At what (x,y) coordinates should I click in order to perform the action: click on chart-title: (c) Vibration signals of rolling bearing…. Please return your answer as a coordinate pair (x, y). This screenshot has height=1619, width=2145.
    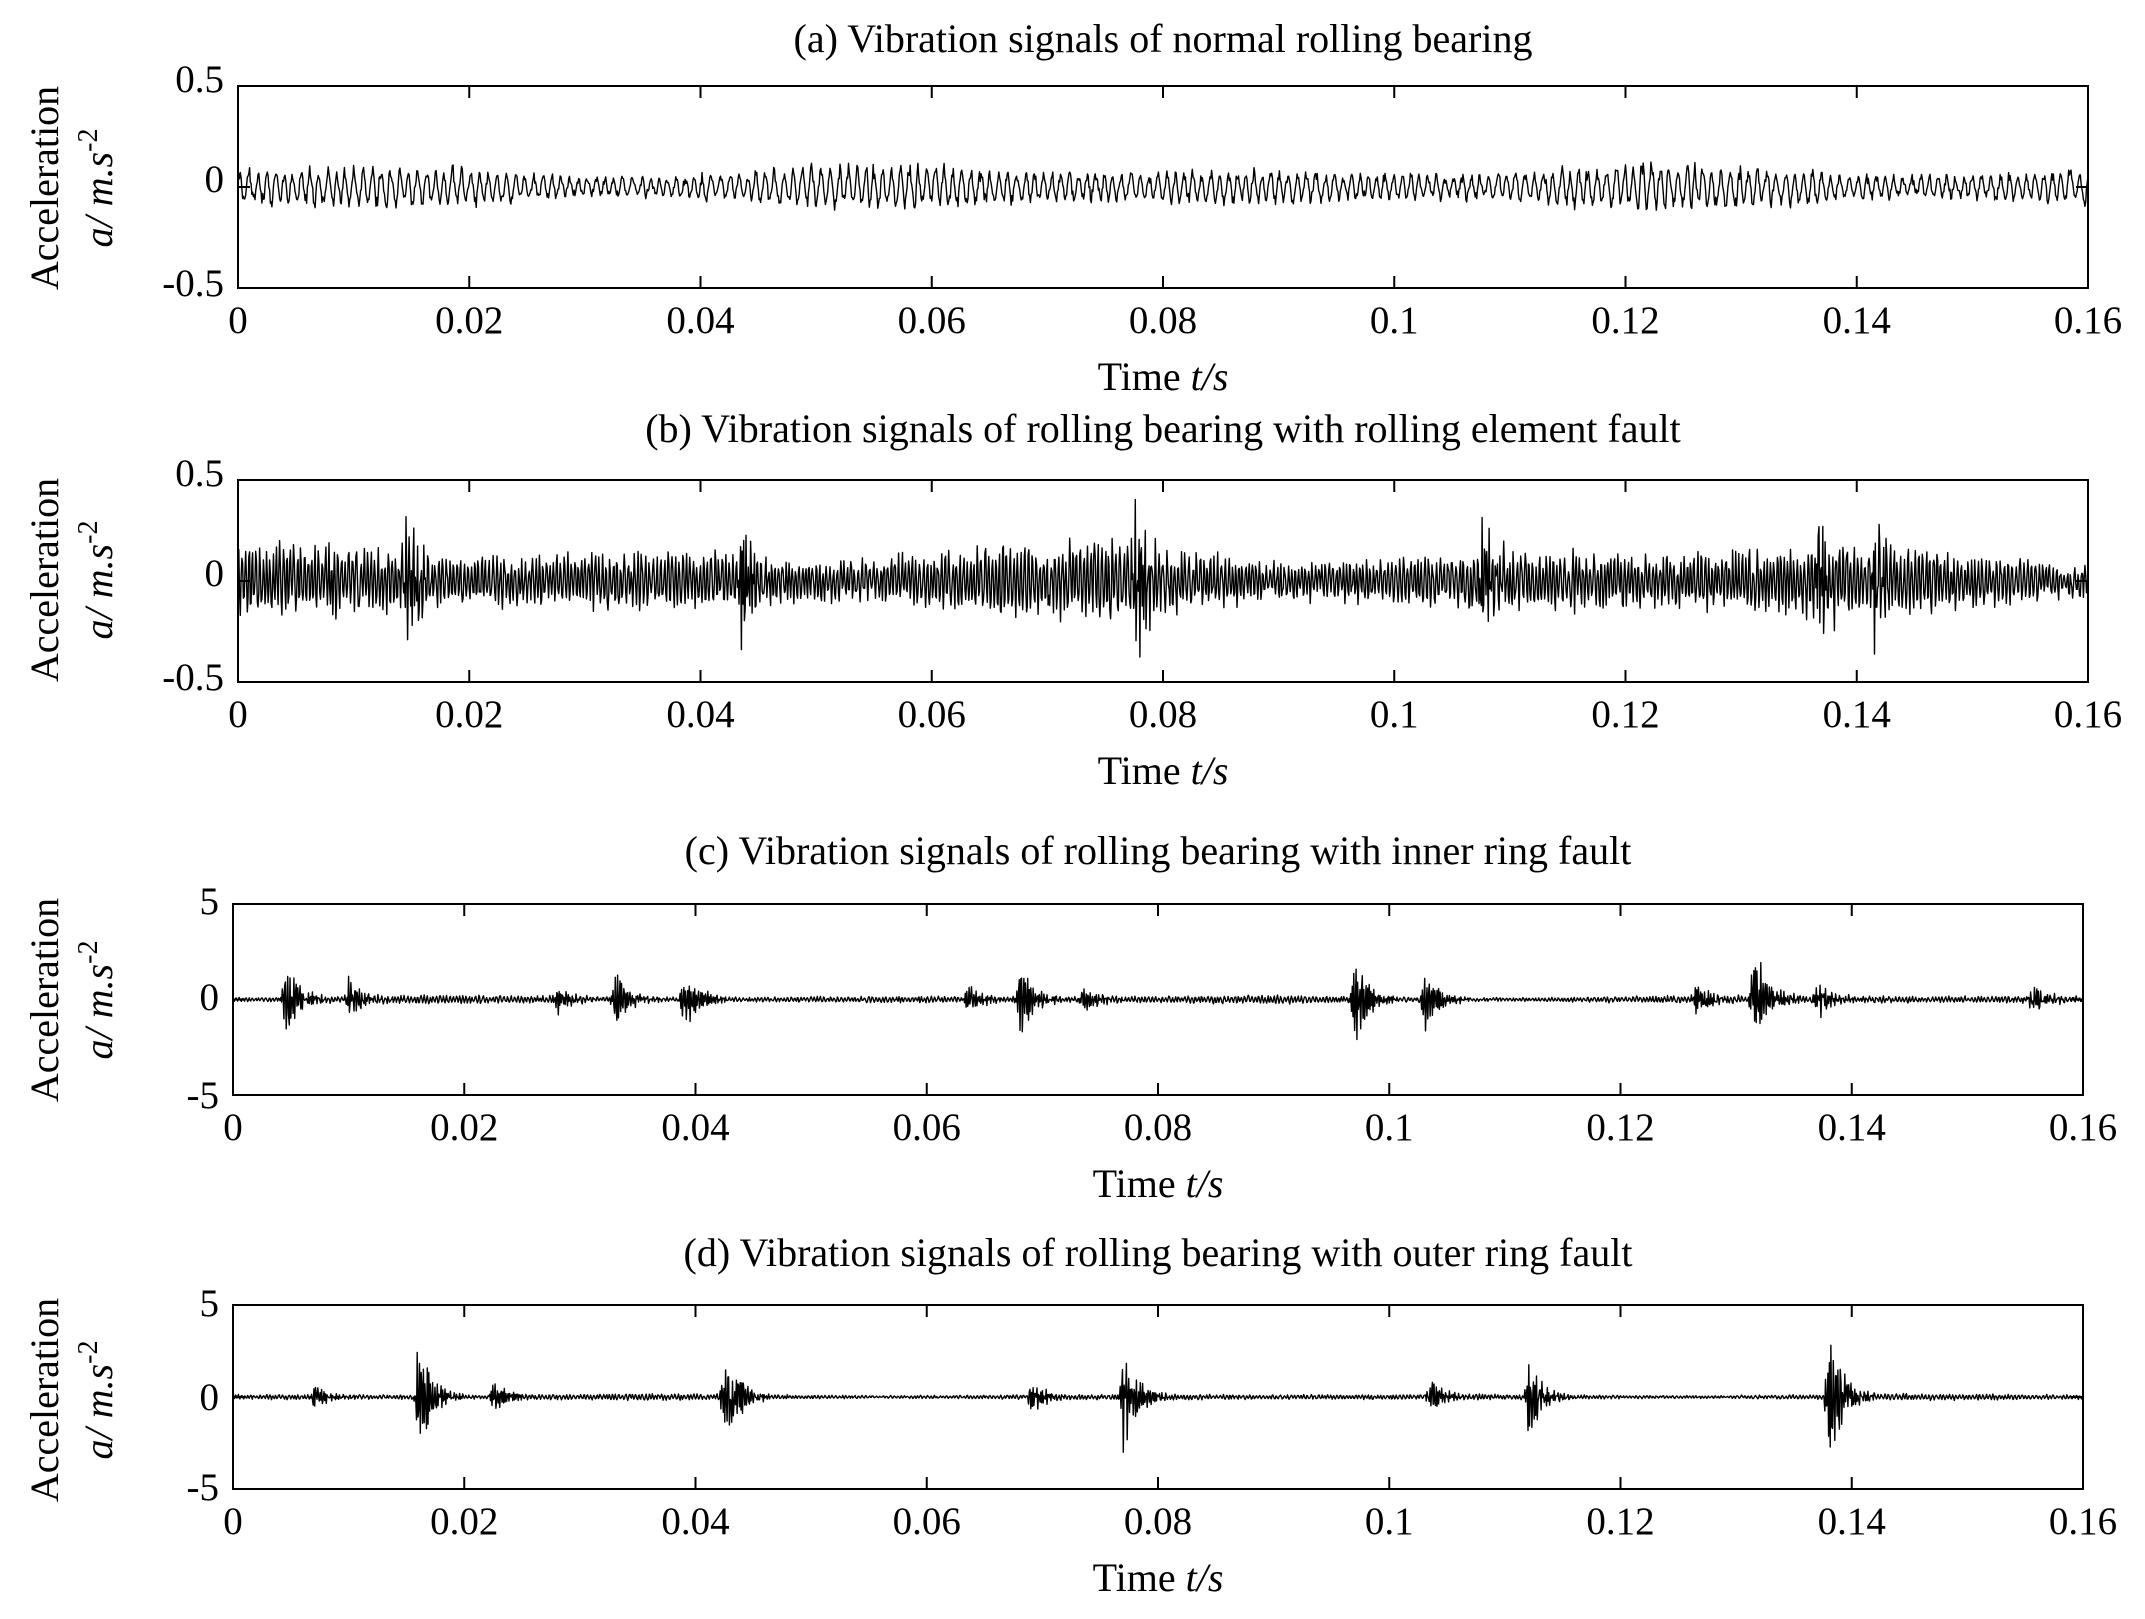
    Looking at the image, I should click on (1158, 850).